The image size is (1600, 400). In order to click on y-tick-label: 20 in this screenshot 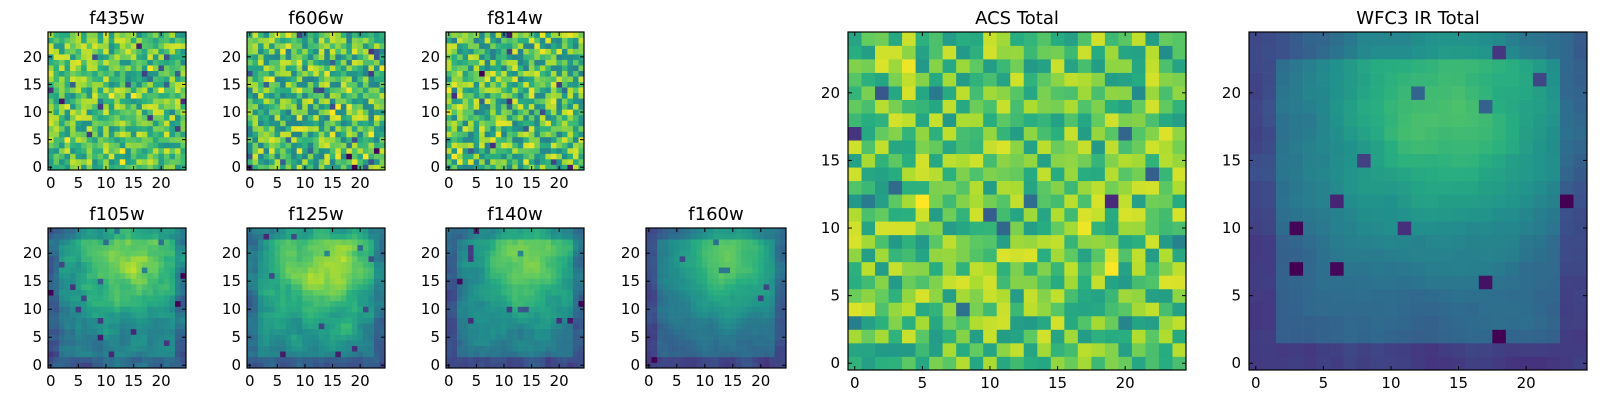, I will do `click(32, 57)`.